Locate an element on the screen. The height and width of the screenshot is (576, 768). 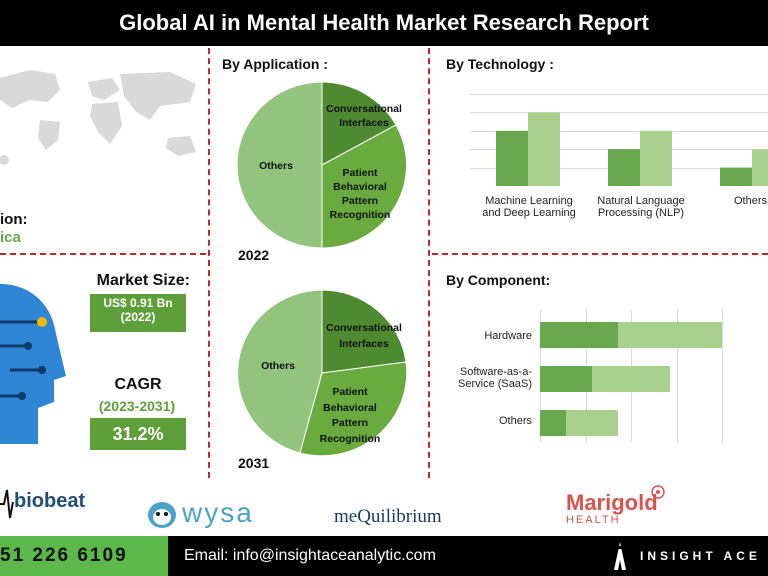
logo-wysa: wysa is located at coordinates (218, 512).